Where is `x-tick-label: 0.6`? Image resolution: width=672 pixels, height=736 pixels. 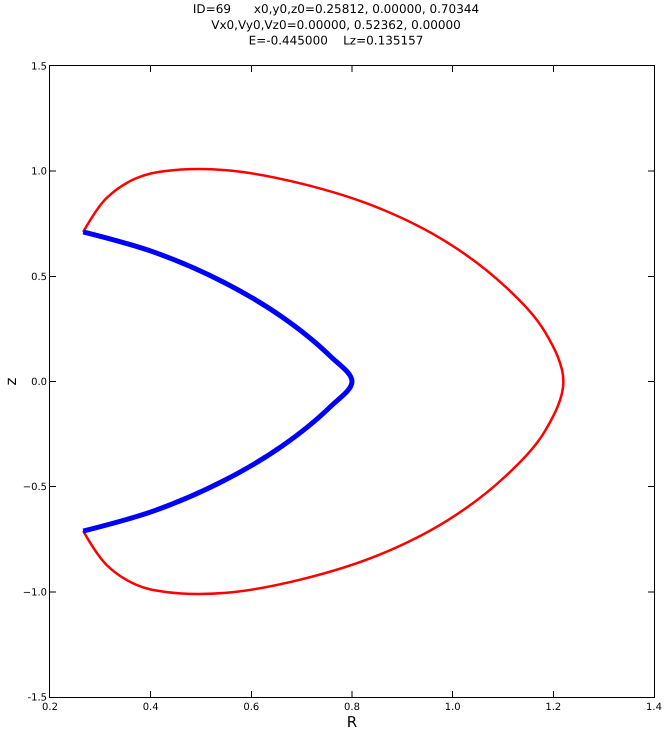
x-tick-label: 0.6 is located at coordinates (251, 707).